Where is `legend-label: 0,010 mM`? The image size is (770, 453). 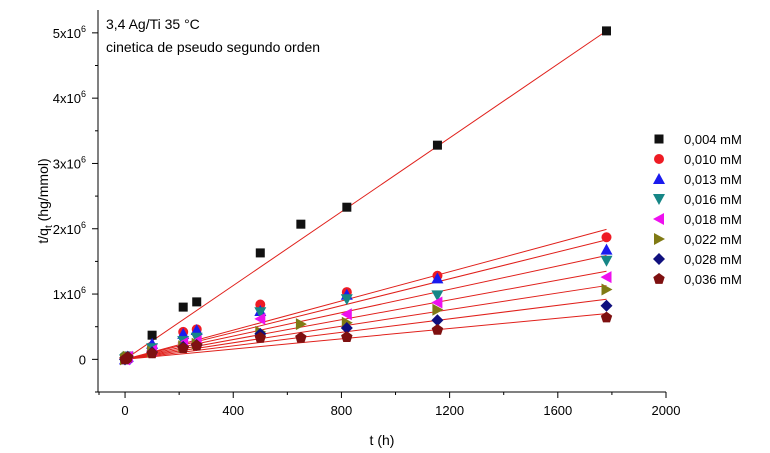
legend-label: 0,010 mM is located at coordinates (713, 159).